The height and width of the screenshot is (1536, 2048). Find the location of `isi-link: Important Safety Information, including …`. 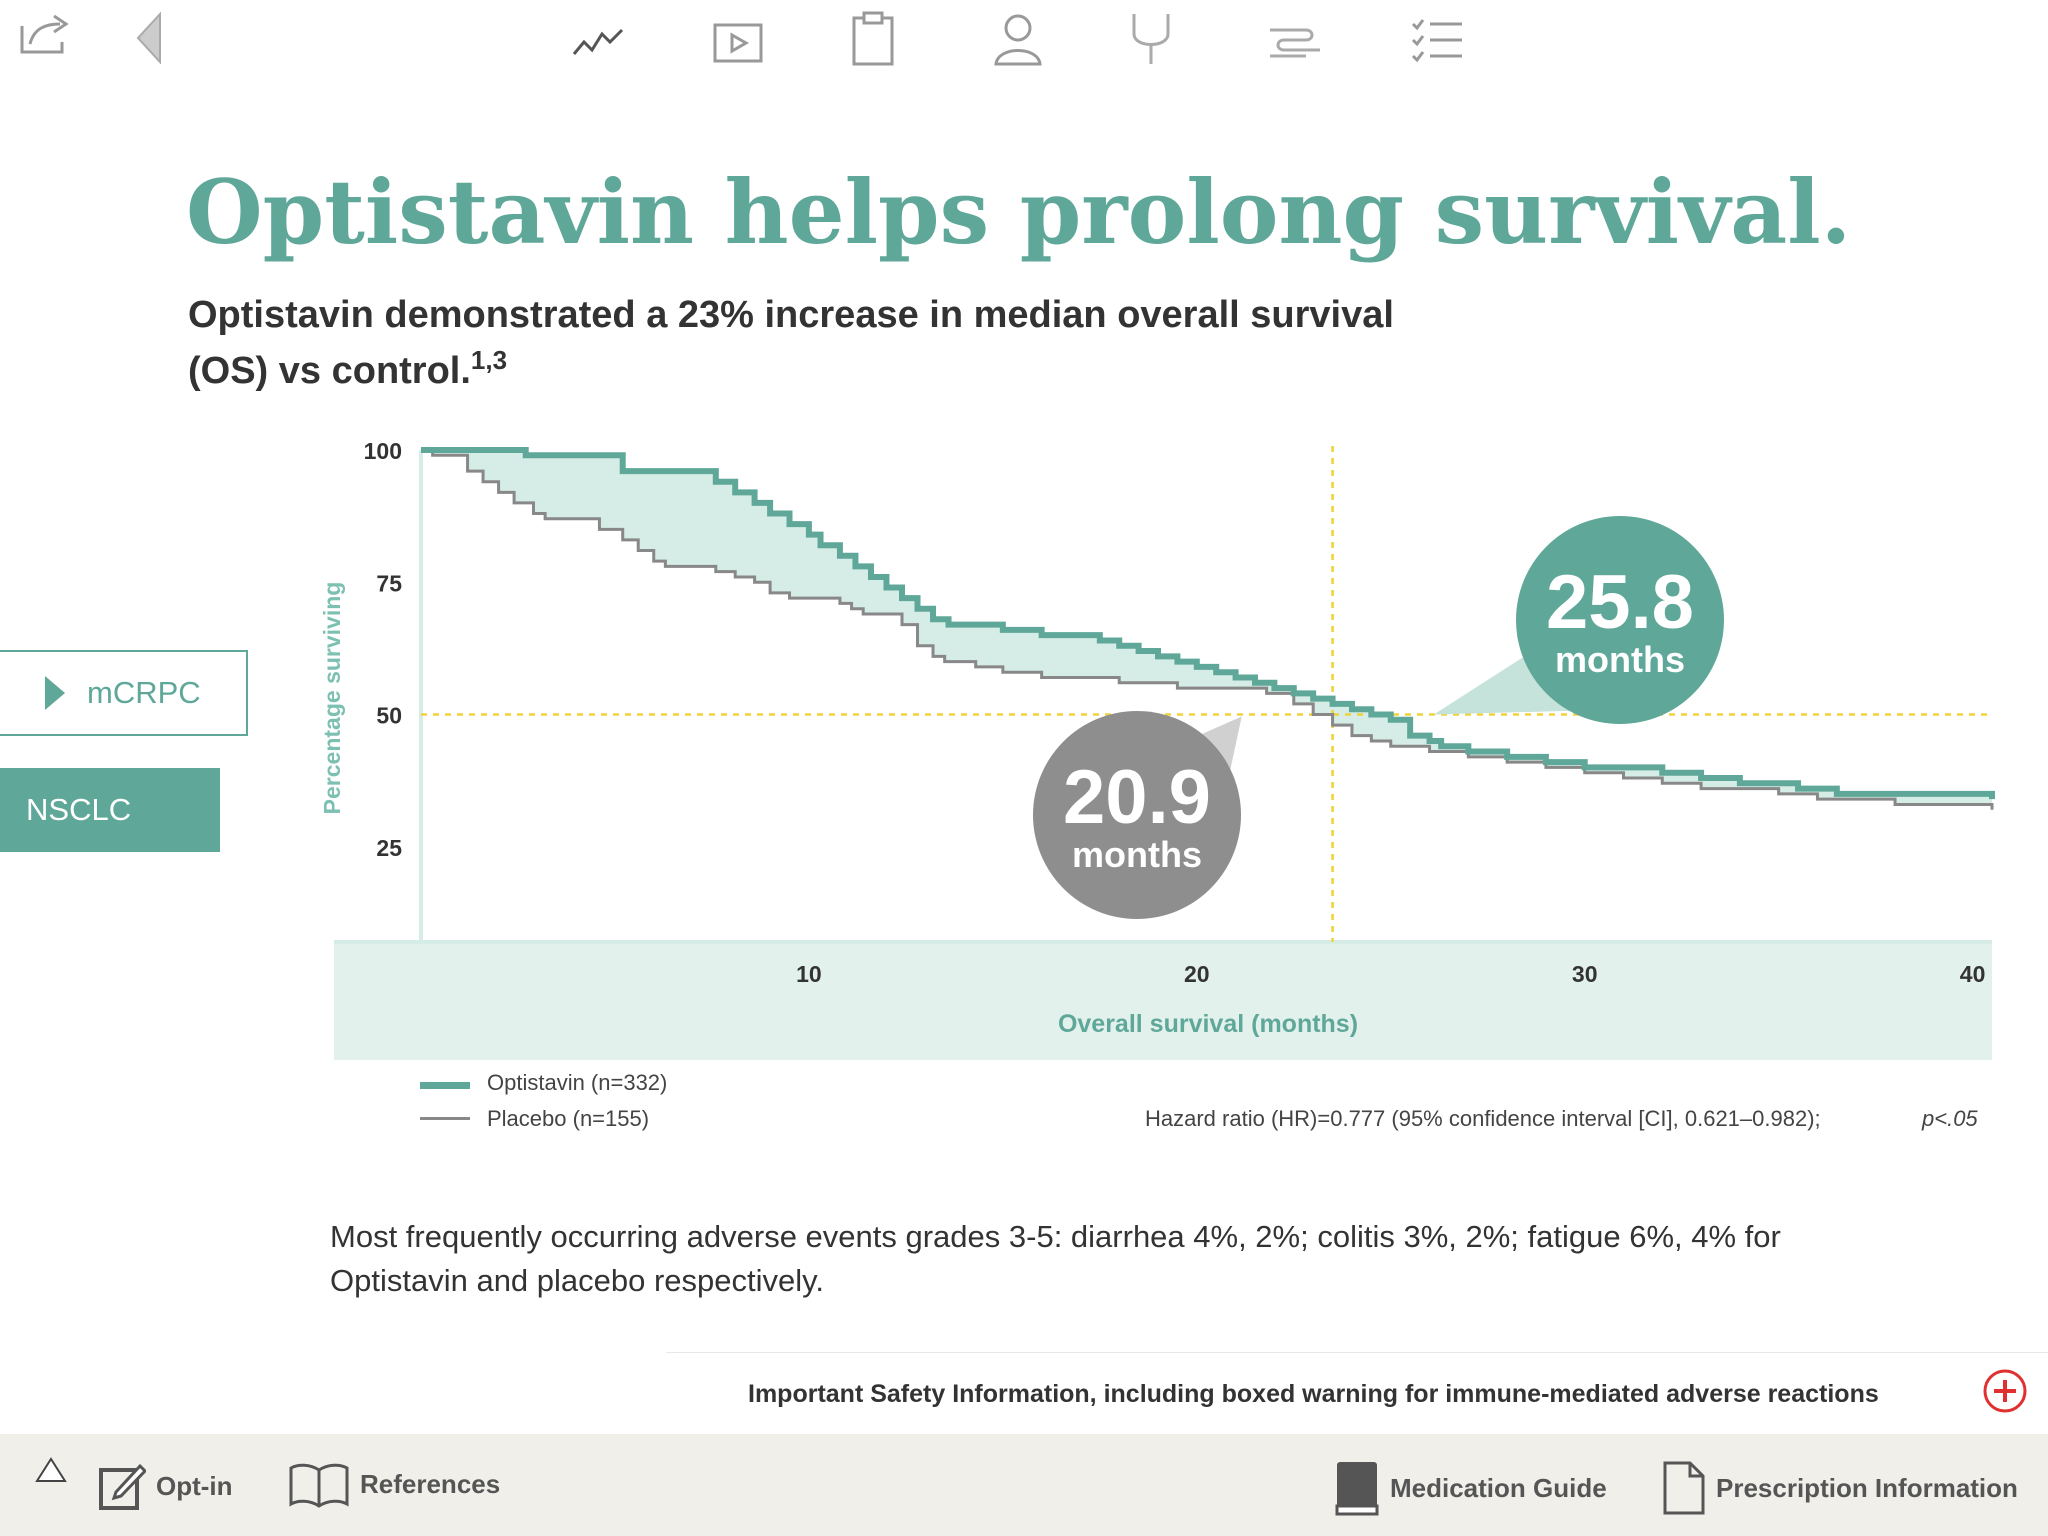

isi-link: Important Safety Information, including … is located at coordinates (1313, 1394).